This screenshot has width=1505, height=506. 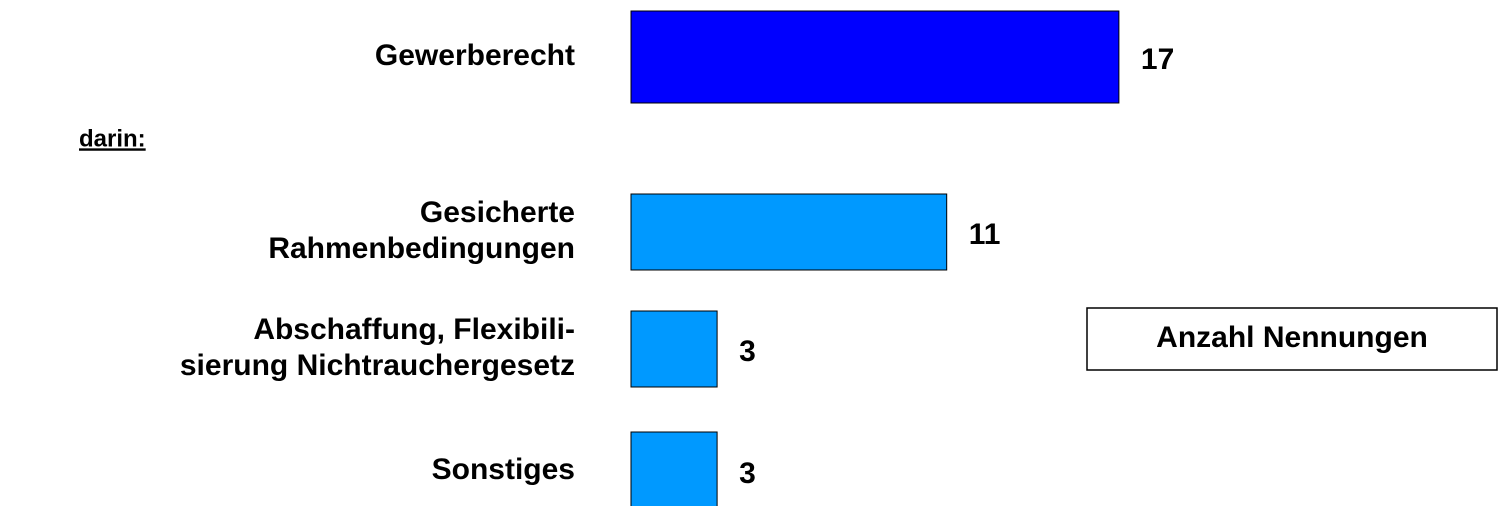 I want to click on category-label: Abschaffung, Flexibili-, so click(x=414, y=329).